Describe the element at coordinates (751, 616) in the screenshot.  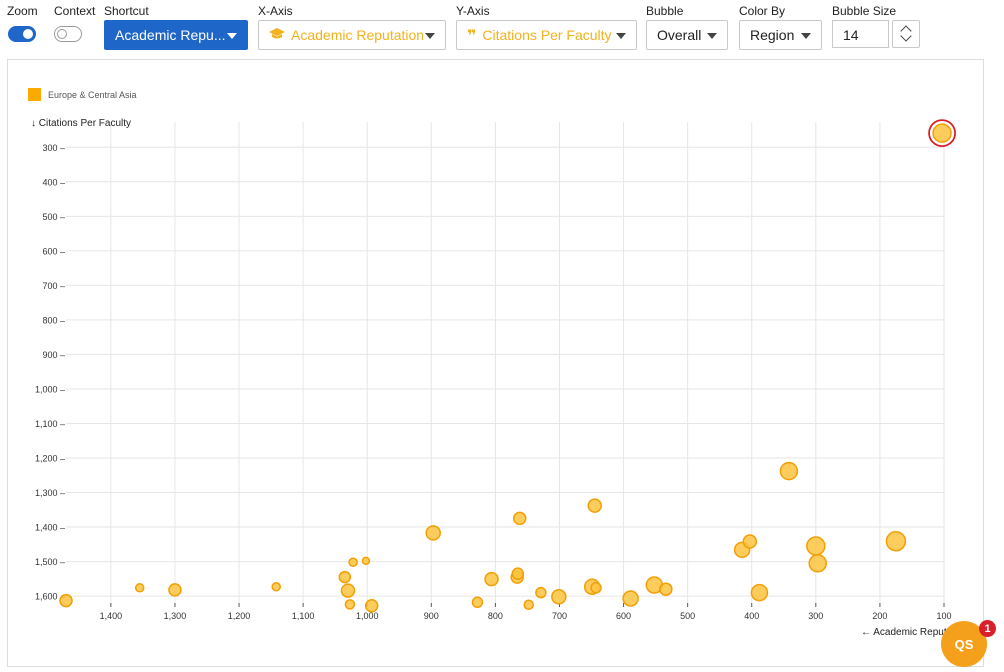
I see `x-tick-label: 400` at that location.